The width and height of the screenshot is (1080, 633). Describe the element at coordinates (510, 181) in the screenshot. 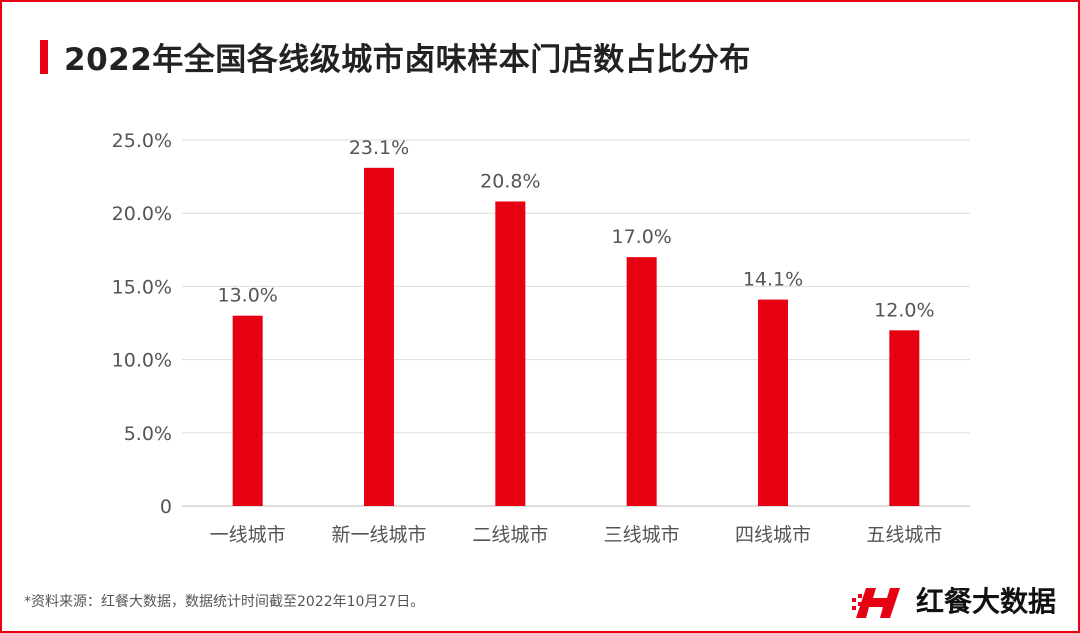

I see `data-label: 20.8%` at that location.